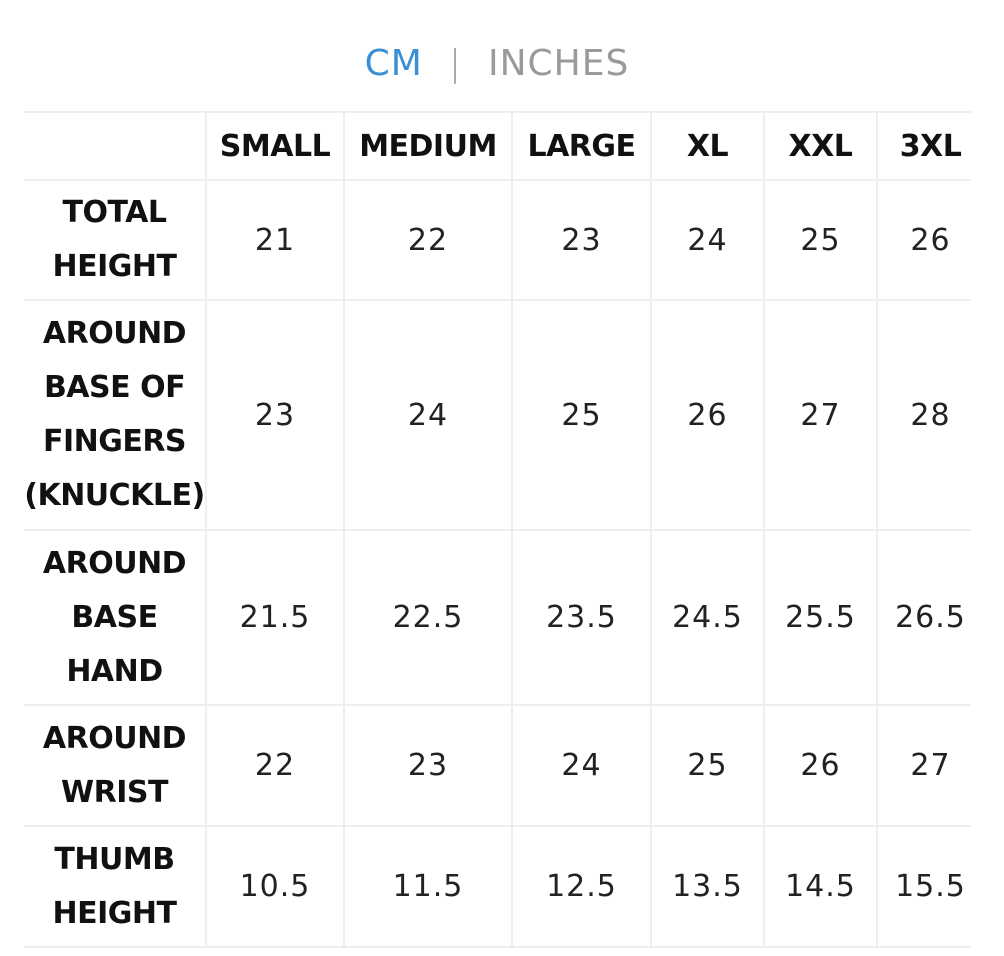 The image size is (1004, 956). I want to click on table-cell: 13.5, so click(707, 886).